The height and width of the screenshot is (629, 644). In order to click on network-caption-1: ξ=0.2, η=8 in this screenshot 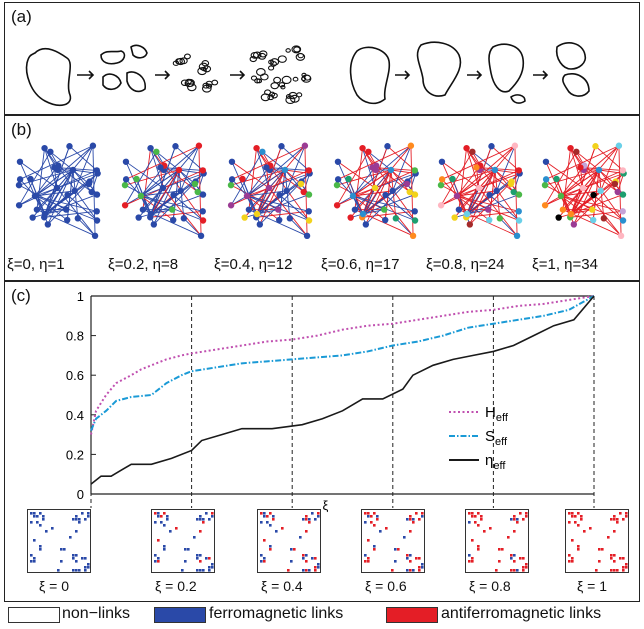, I will do `click(143, 264)`.